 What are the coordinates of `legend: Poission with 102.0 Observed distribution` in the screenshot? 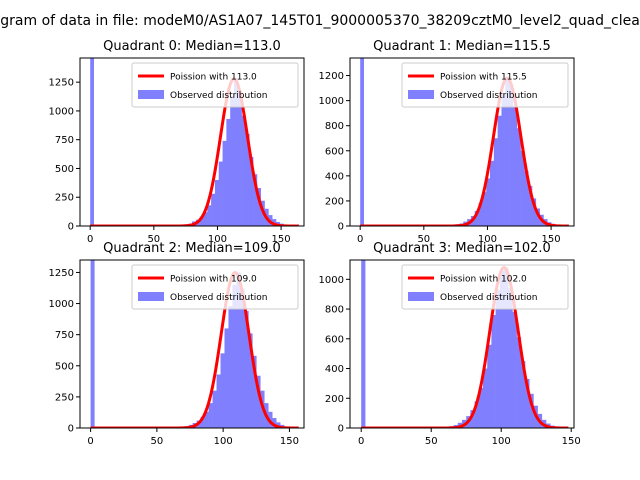 It's located at (485, 287).